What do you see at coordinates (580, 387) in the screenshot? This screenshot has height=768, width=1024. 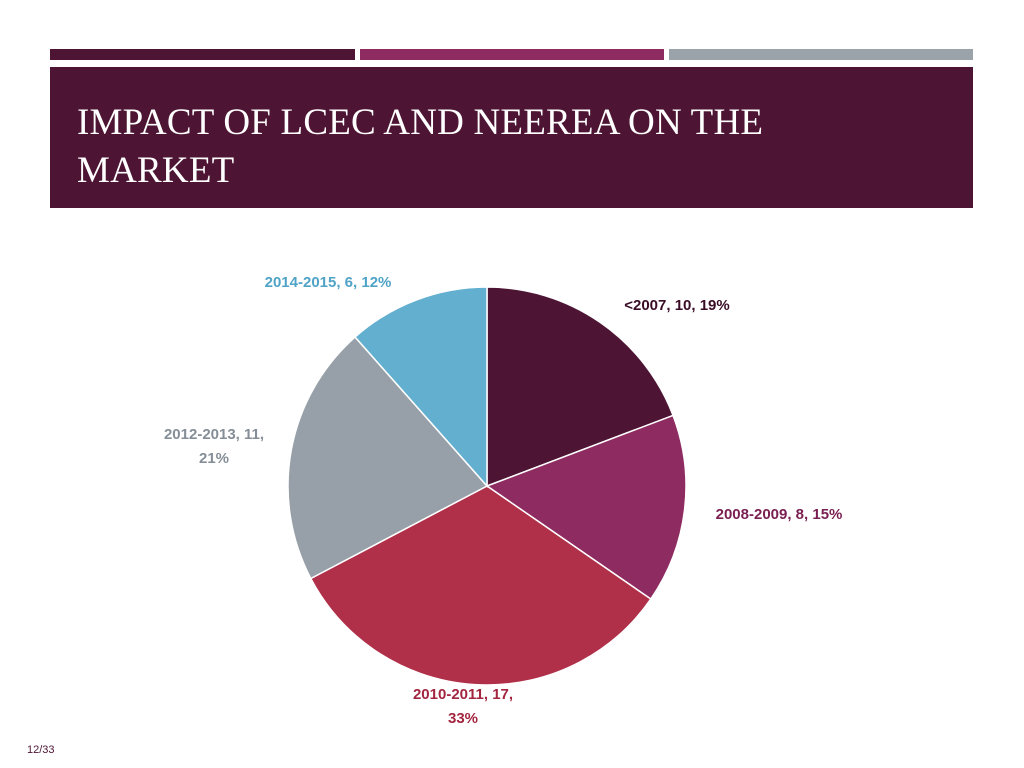 I see `pie-slice-2007` at bounding box center [580, 387].